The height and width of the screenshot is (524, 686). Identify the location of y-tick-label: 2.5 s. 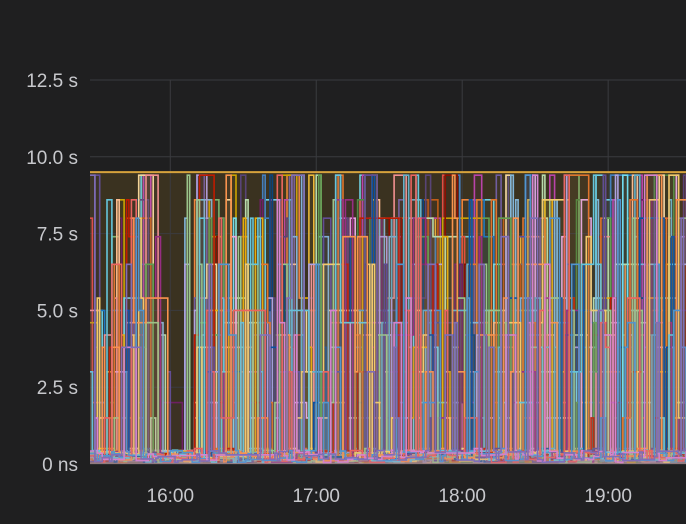
(57, 388).